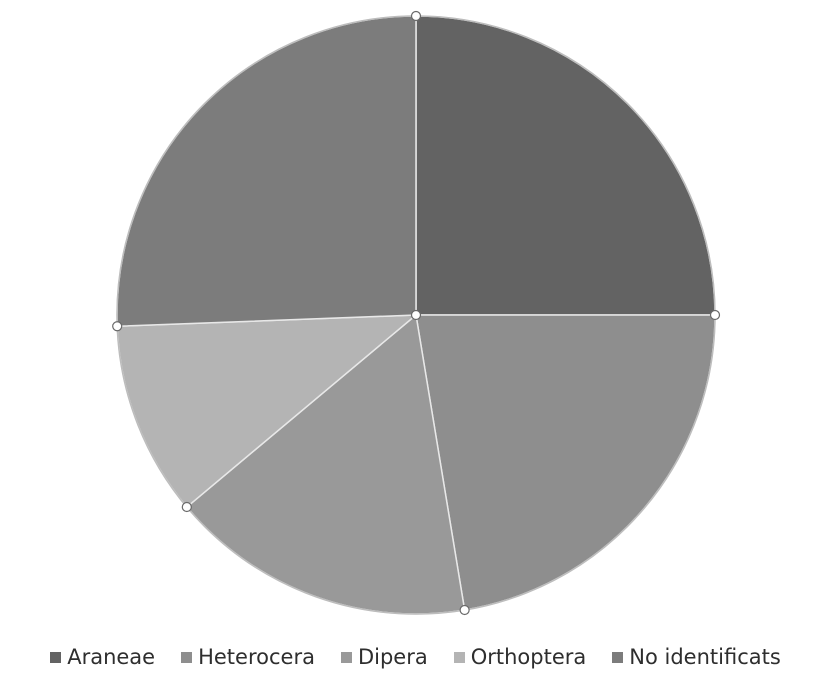 This screenshot has width=831, height=674. I want to click on legend-item-no-identificats: No identificats, so click(696, 657).